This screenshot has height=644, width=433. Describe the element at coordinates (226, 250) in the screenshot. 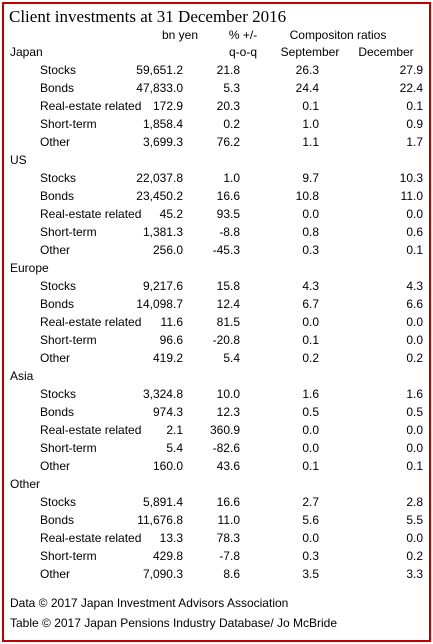

I see `change: -45.3` at that location.